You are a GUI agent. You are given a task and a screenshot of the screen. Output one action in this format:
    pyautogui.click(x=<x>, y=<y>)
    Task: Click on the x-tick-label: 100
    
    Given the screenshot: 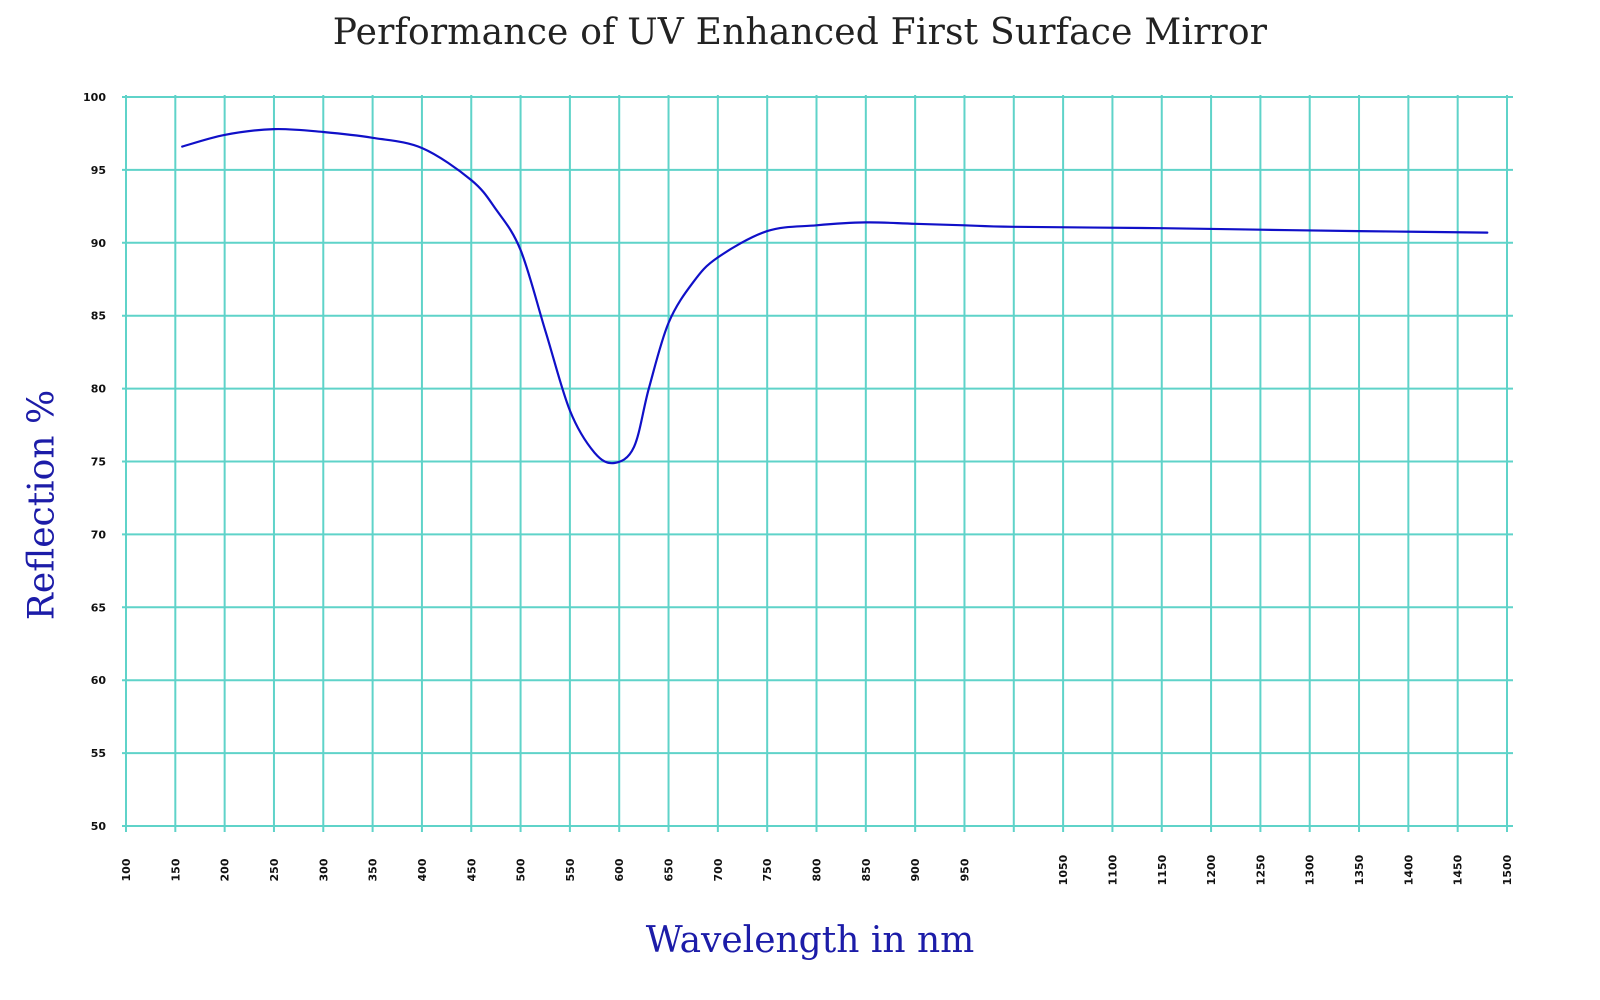 What is the action you would take?
    pyautogui.click(x=126, y=869)
    